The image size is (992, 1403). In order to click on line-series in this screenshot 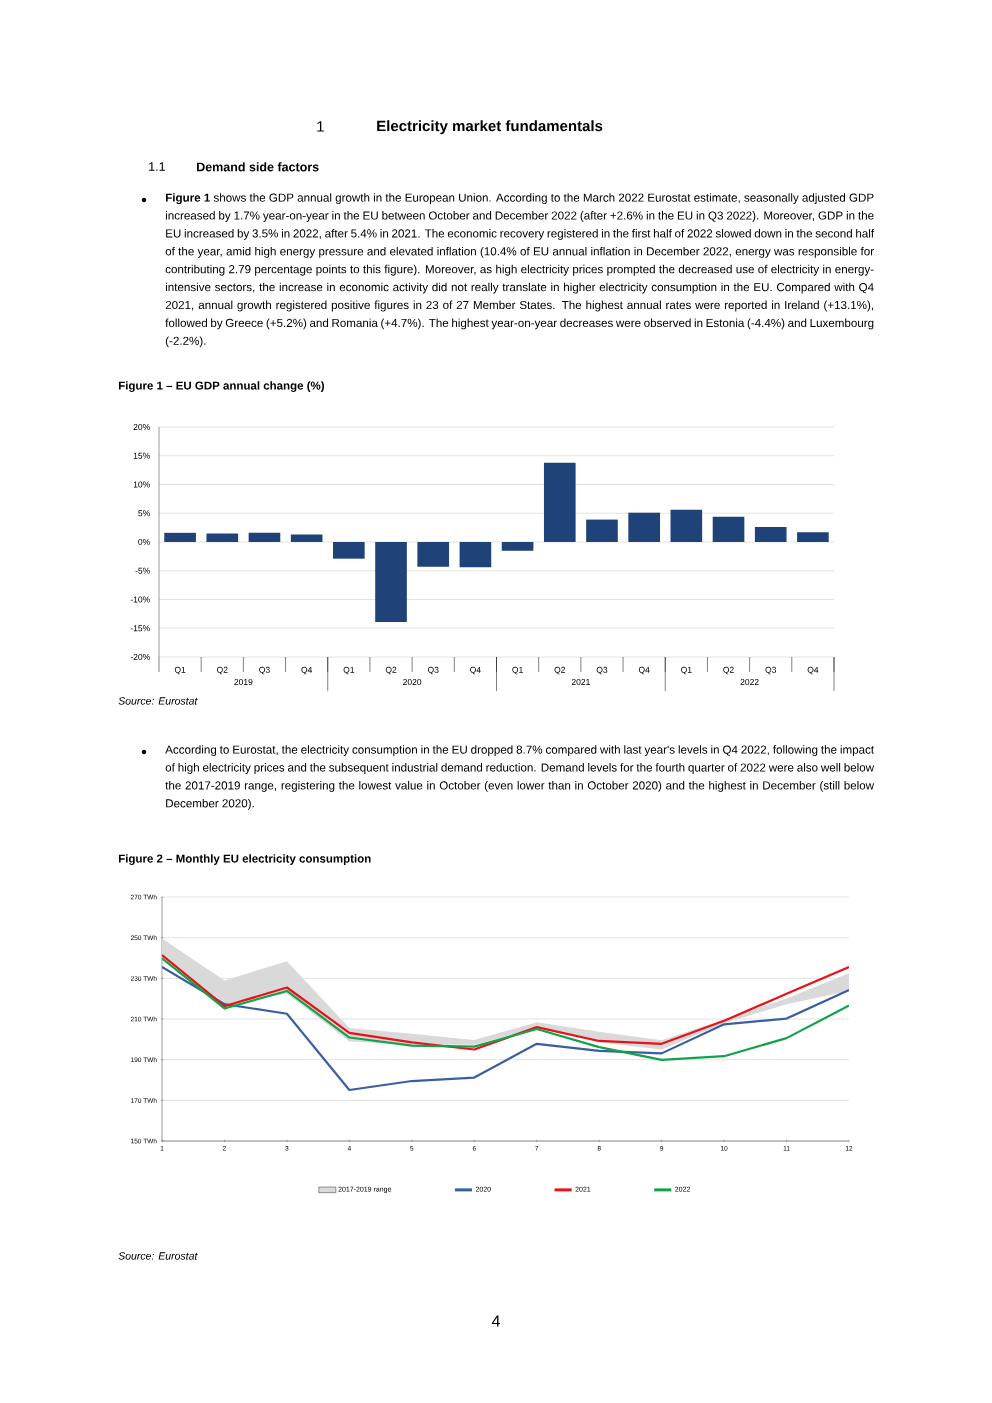, I will do `click(505, 1028)`.